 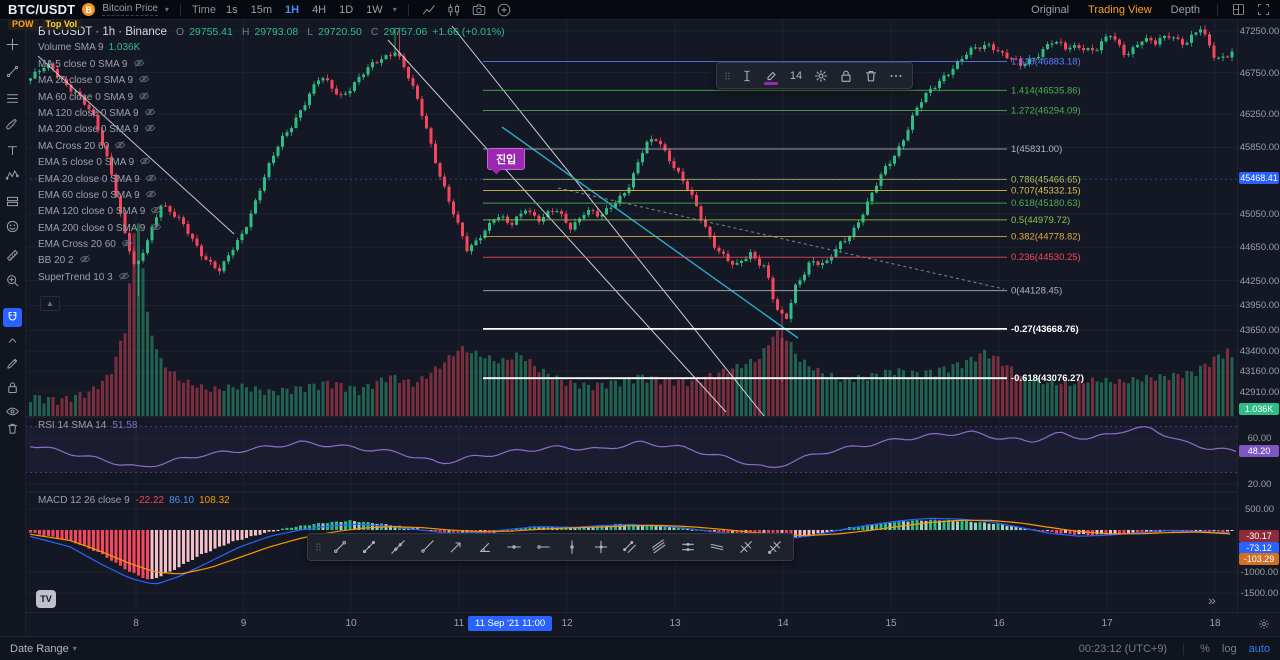 What do you see at coordinates (394, 9) in the screenshot?
I see `chevron-down-icon: ▾` at bounding box center [394, 9].